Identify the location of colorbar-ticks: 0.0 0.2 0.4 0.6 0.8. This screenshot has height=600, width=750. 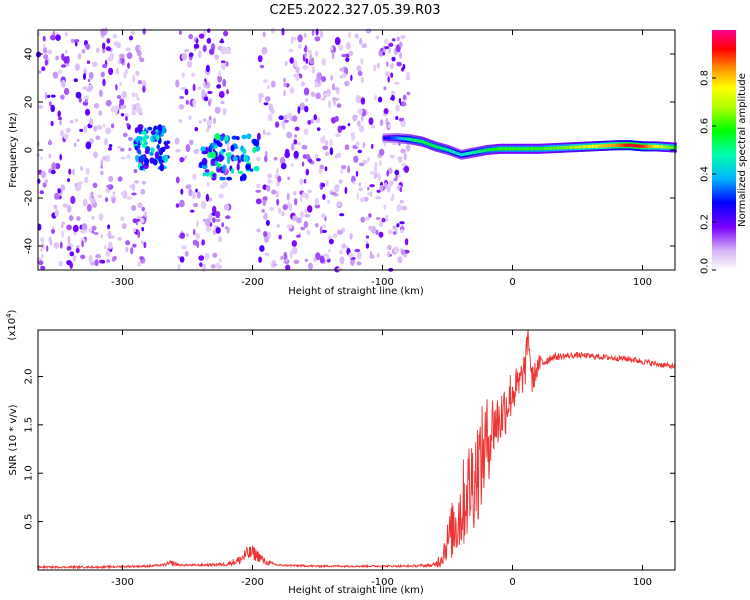
(708, 172).